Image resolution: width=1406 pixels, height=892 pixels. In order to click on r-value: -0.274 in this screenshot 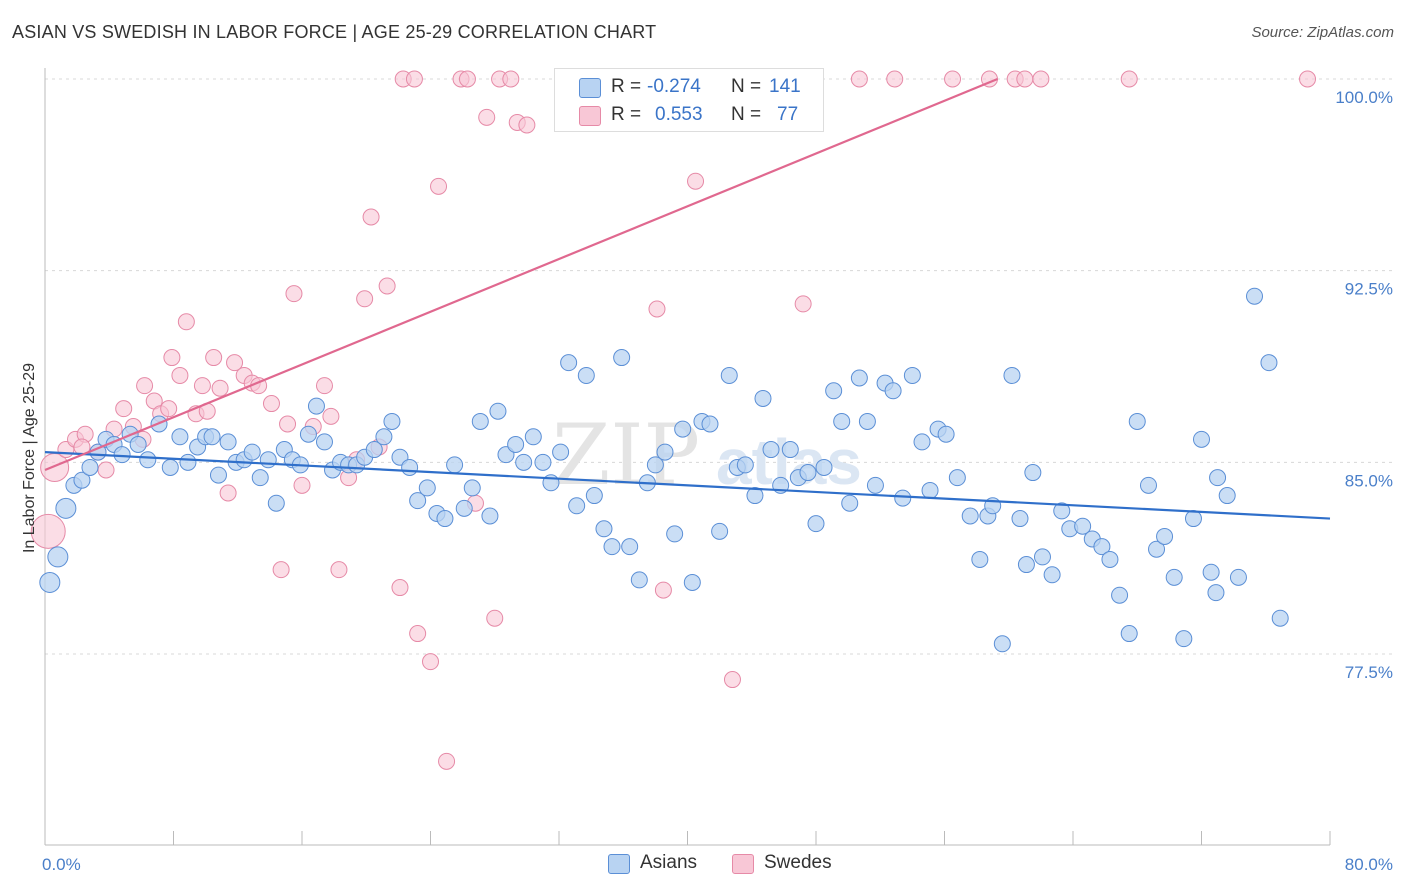, I will do `click(674, 86)`.